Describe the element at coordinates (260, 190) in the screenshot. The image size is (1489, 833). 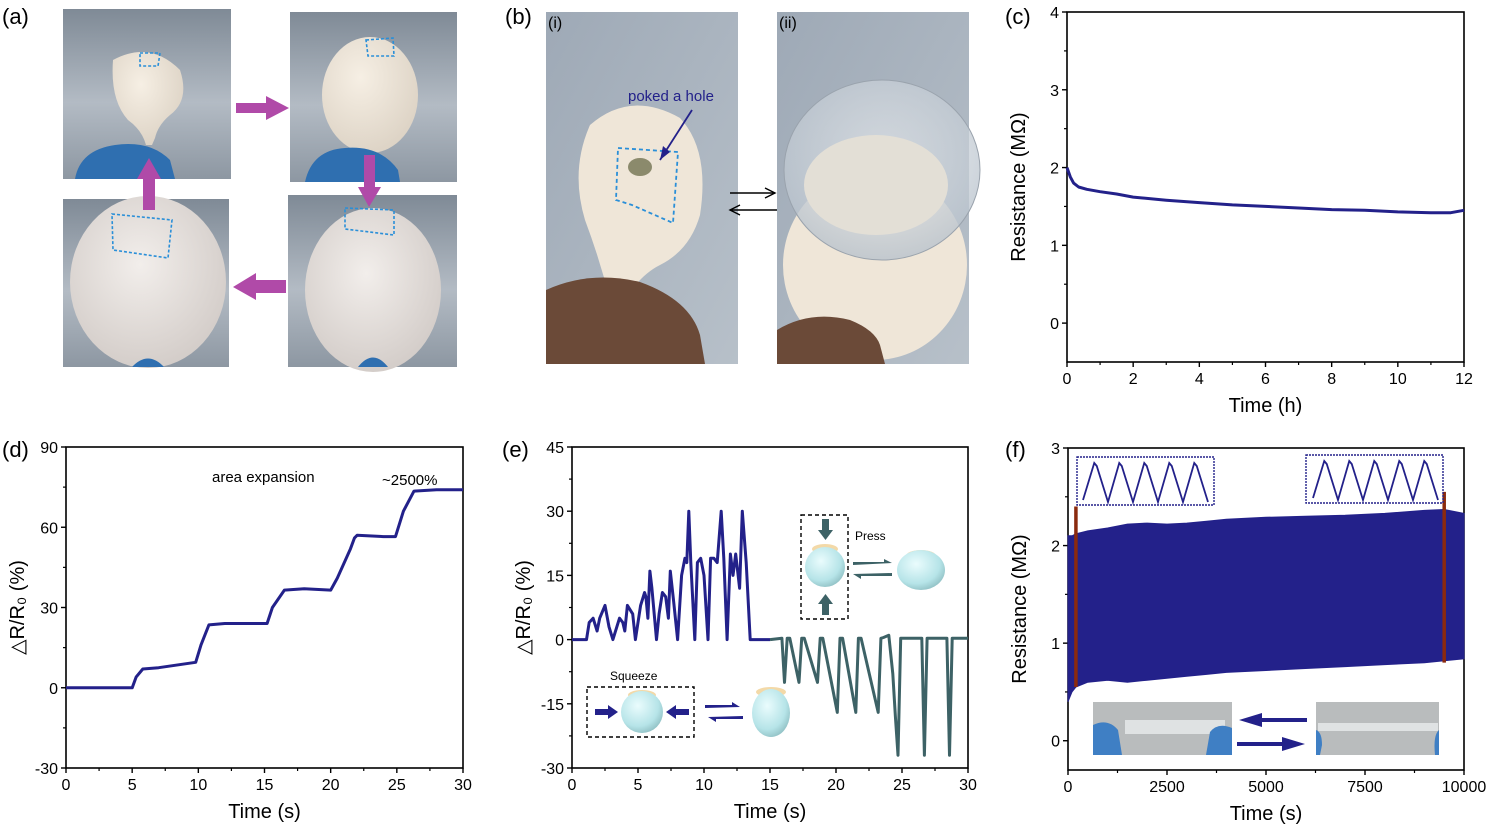
I see `panel-a-photos` at that location.